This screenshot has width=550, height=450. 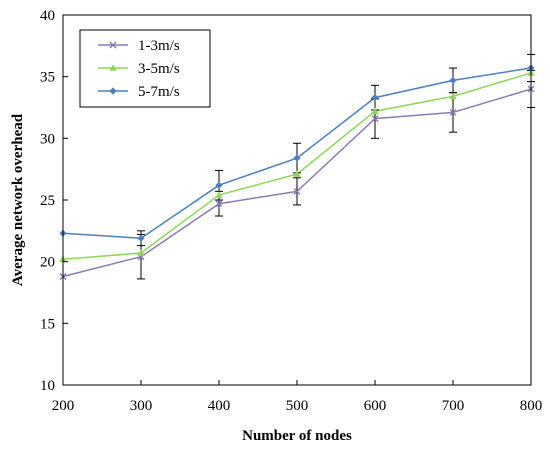 I want to click on legend-label: 3-5m/s, so click(x=159, y=69).